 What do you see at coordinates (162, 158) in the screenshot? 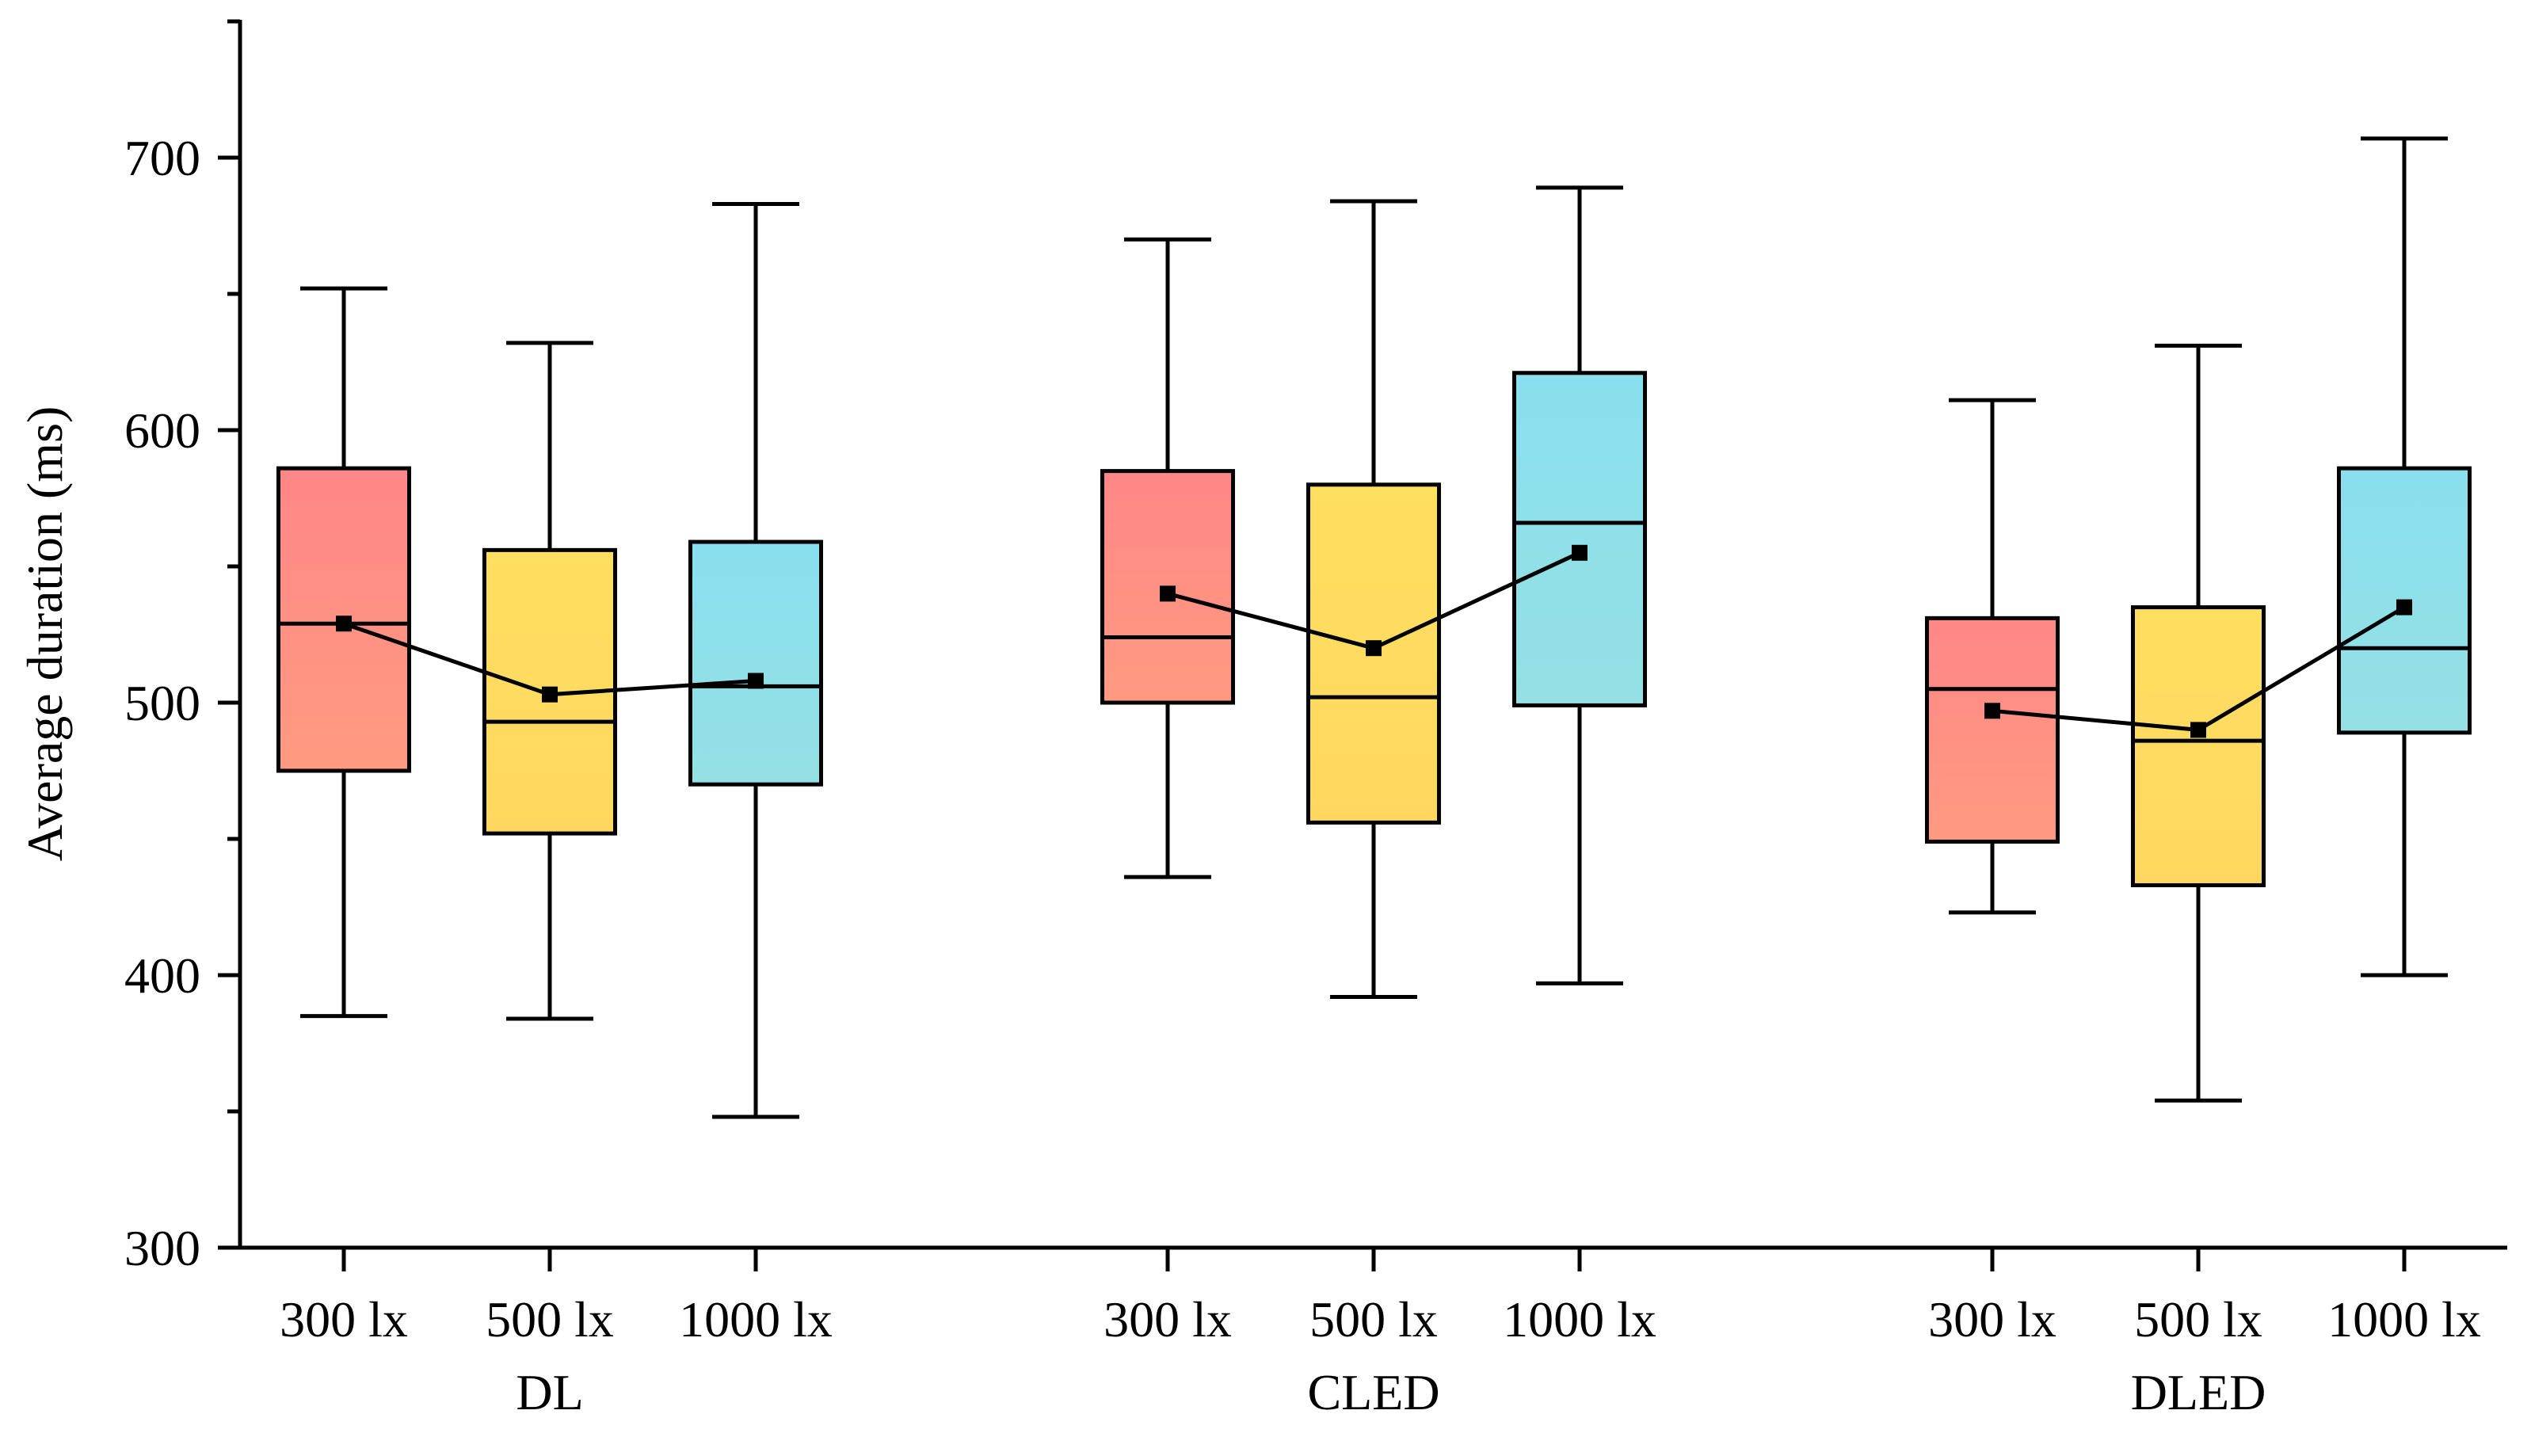
I see `y-tick-label: 700` at bounding box center [162, 158].